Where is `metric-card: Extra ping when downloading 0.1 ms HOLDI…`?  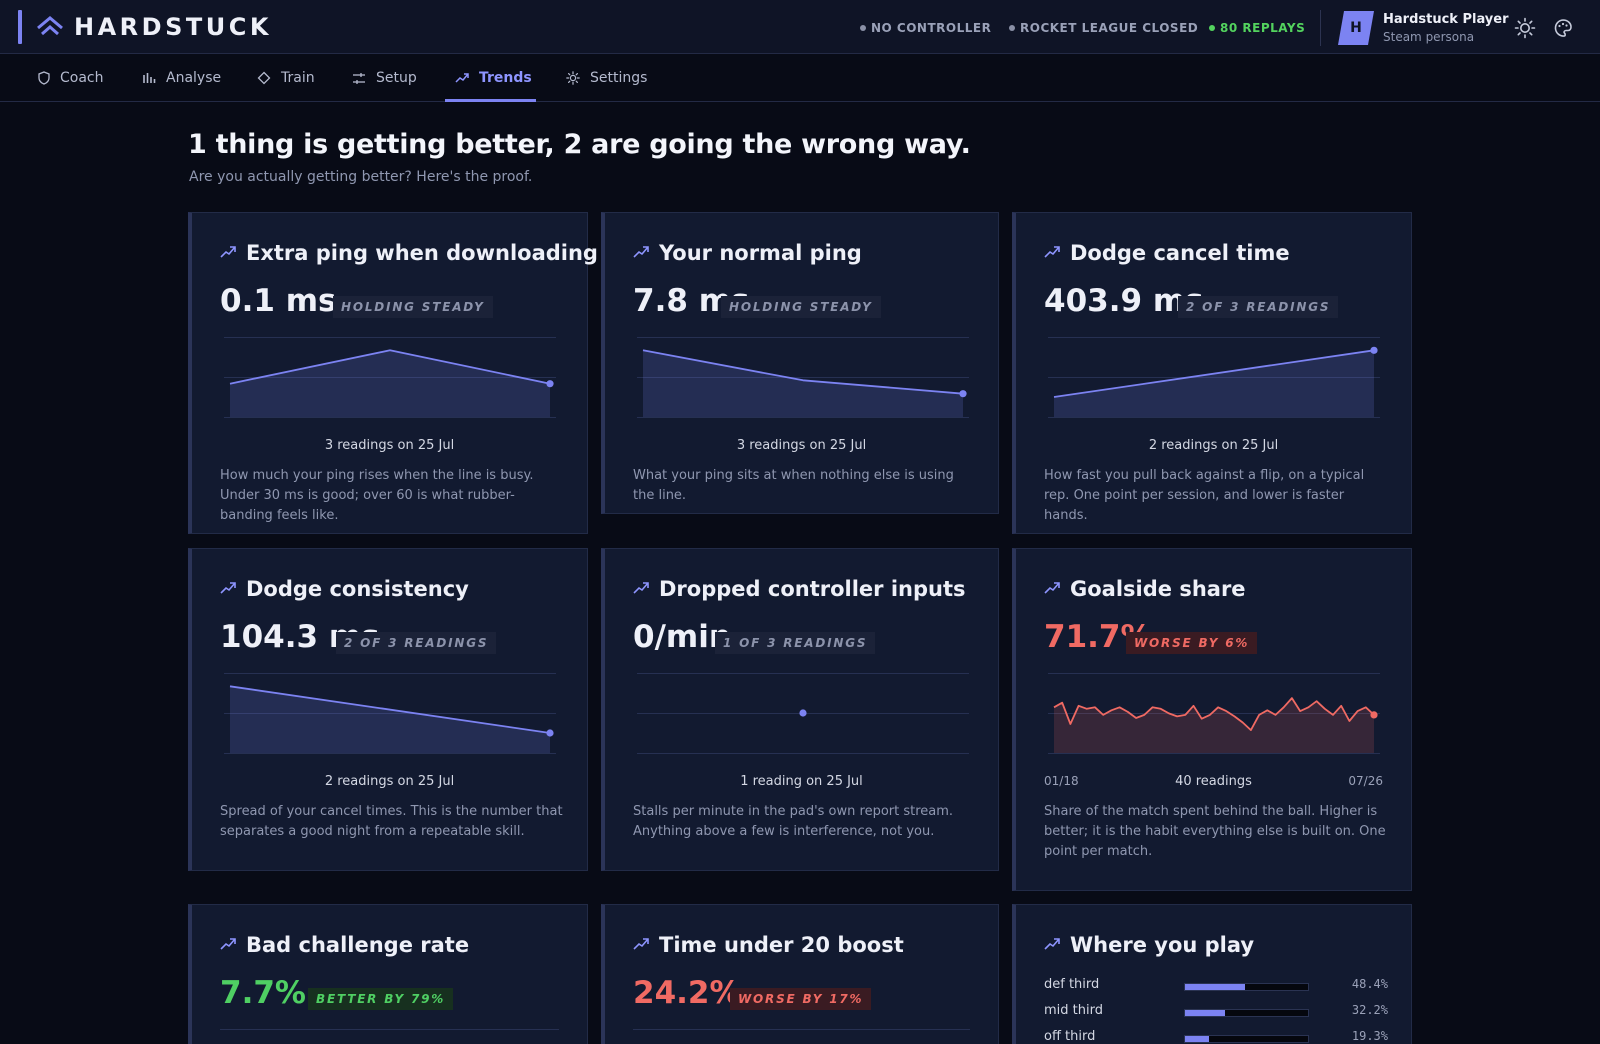
metric-card: Extra ping when downloading 0.1 ms HOLDI… is located at coordinates (393, 373).